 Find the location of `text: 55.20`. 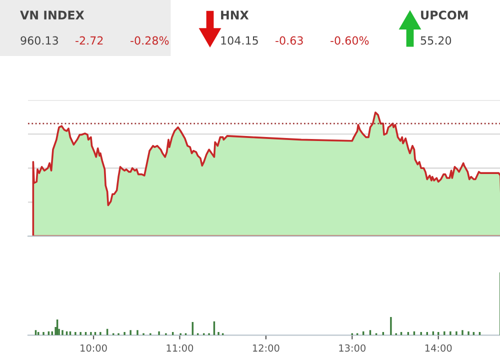

text: 55.20 is located at coordinates (436, 40).